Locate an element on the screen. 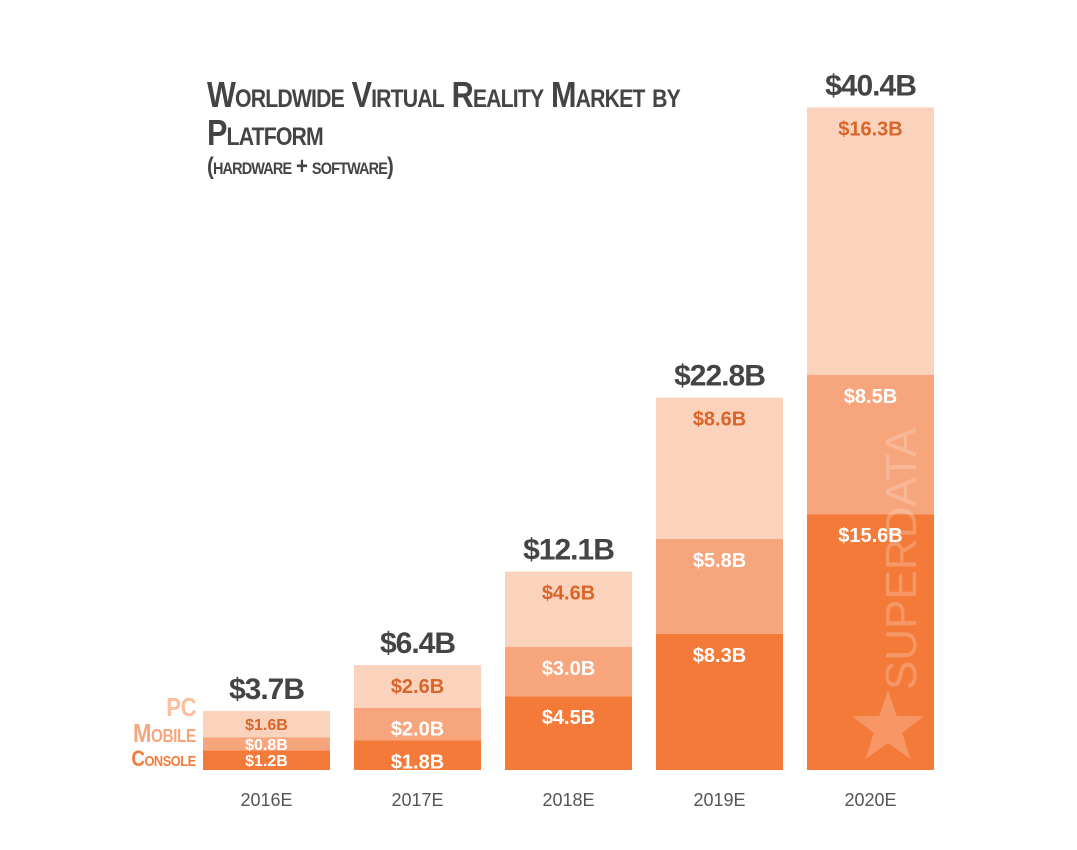  bar-console-2016E is located at coordinates (266, 760).